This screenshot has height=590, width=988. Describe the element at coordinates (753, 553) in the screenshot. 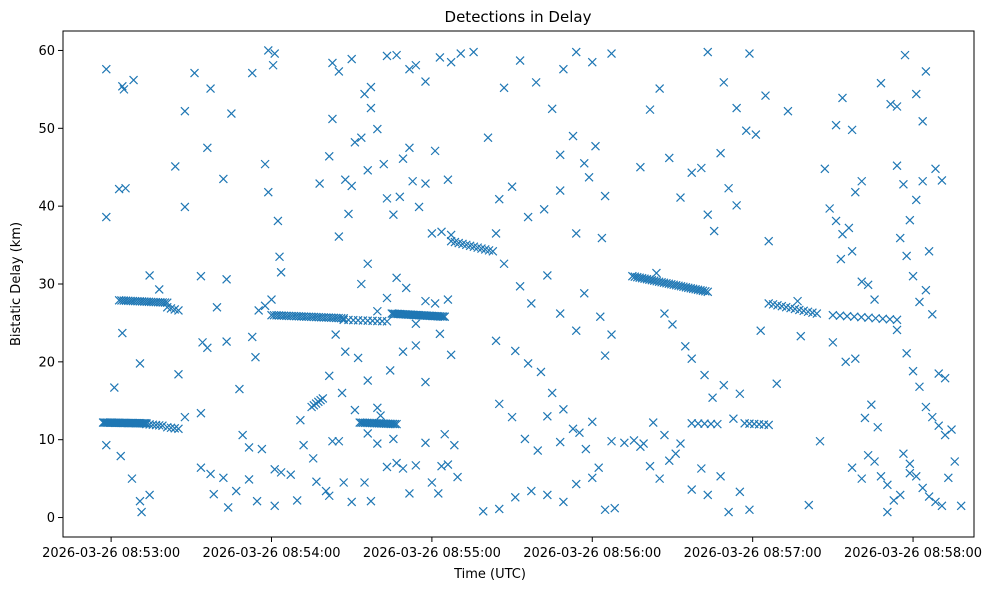

I see `x-tick-label: 2026-03-26 08:57:00` at that location.